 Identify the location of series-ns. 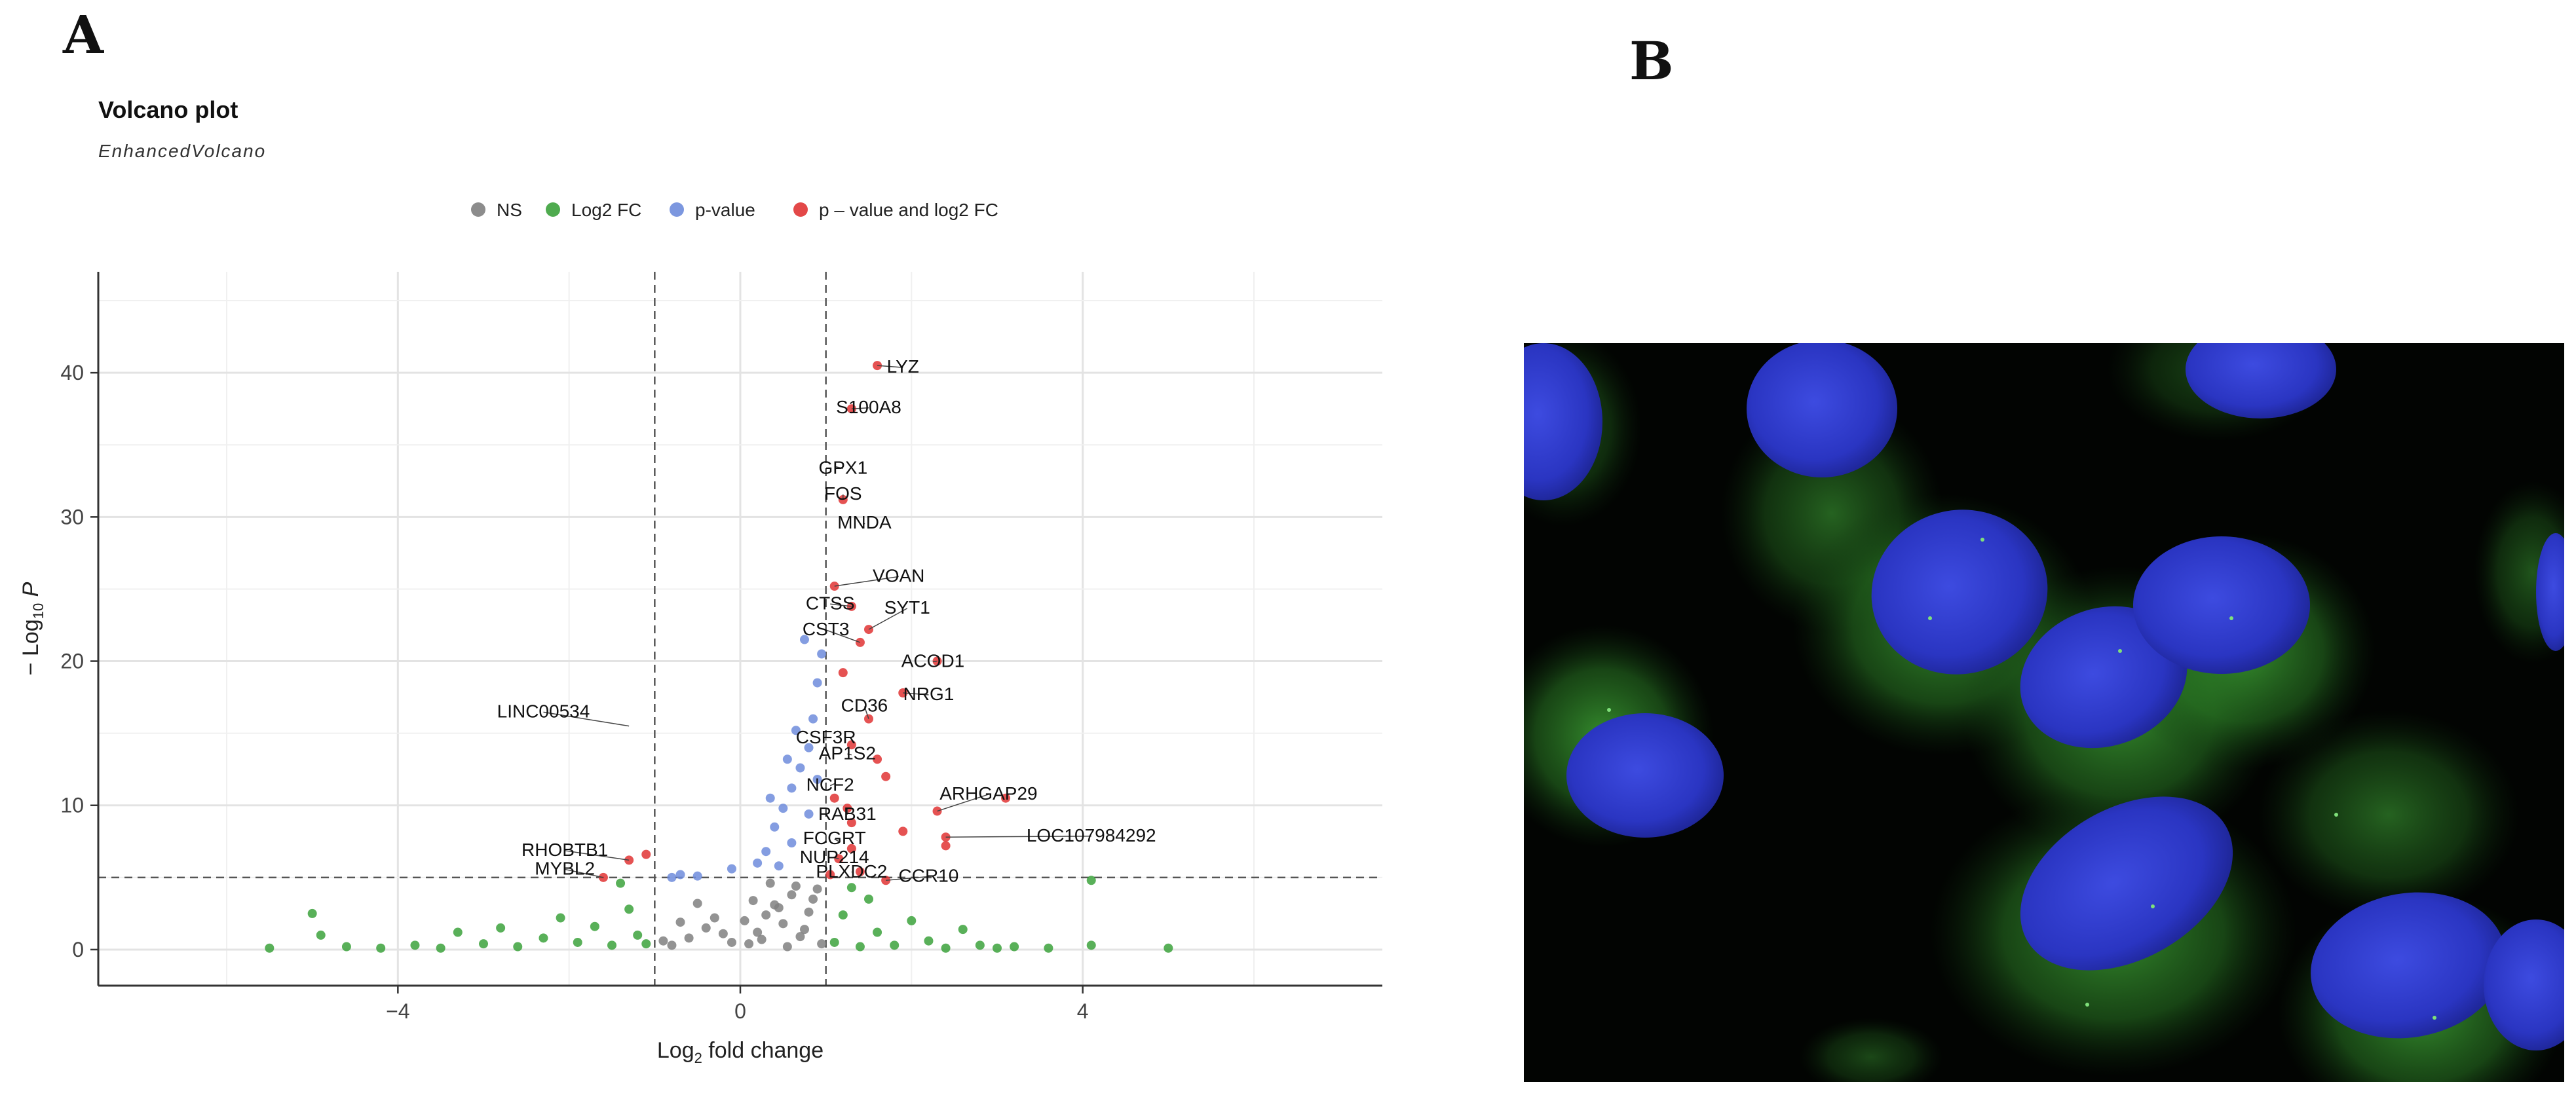
(742, 915).